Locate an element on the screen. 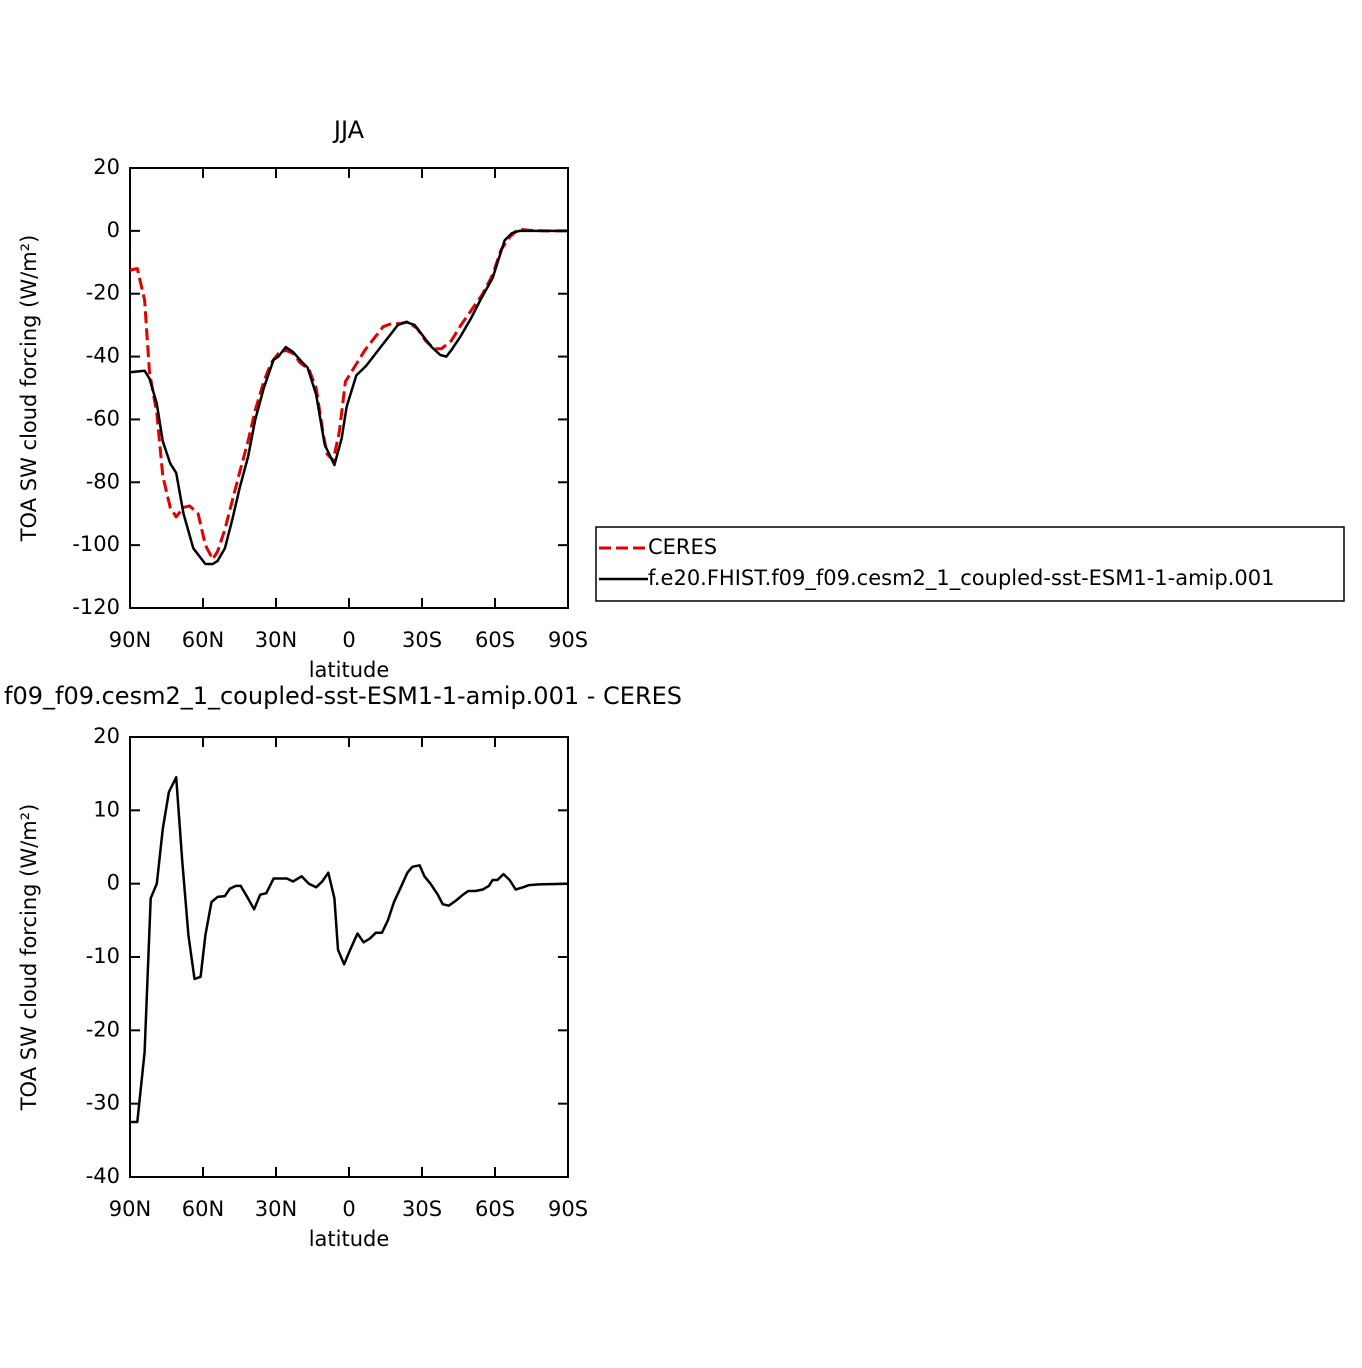 The image size is (1362, 1368). y-tick-label: 10 is located at coordinates (106, 809).